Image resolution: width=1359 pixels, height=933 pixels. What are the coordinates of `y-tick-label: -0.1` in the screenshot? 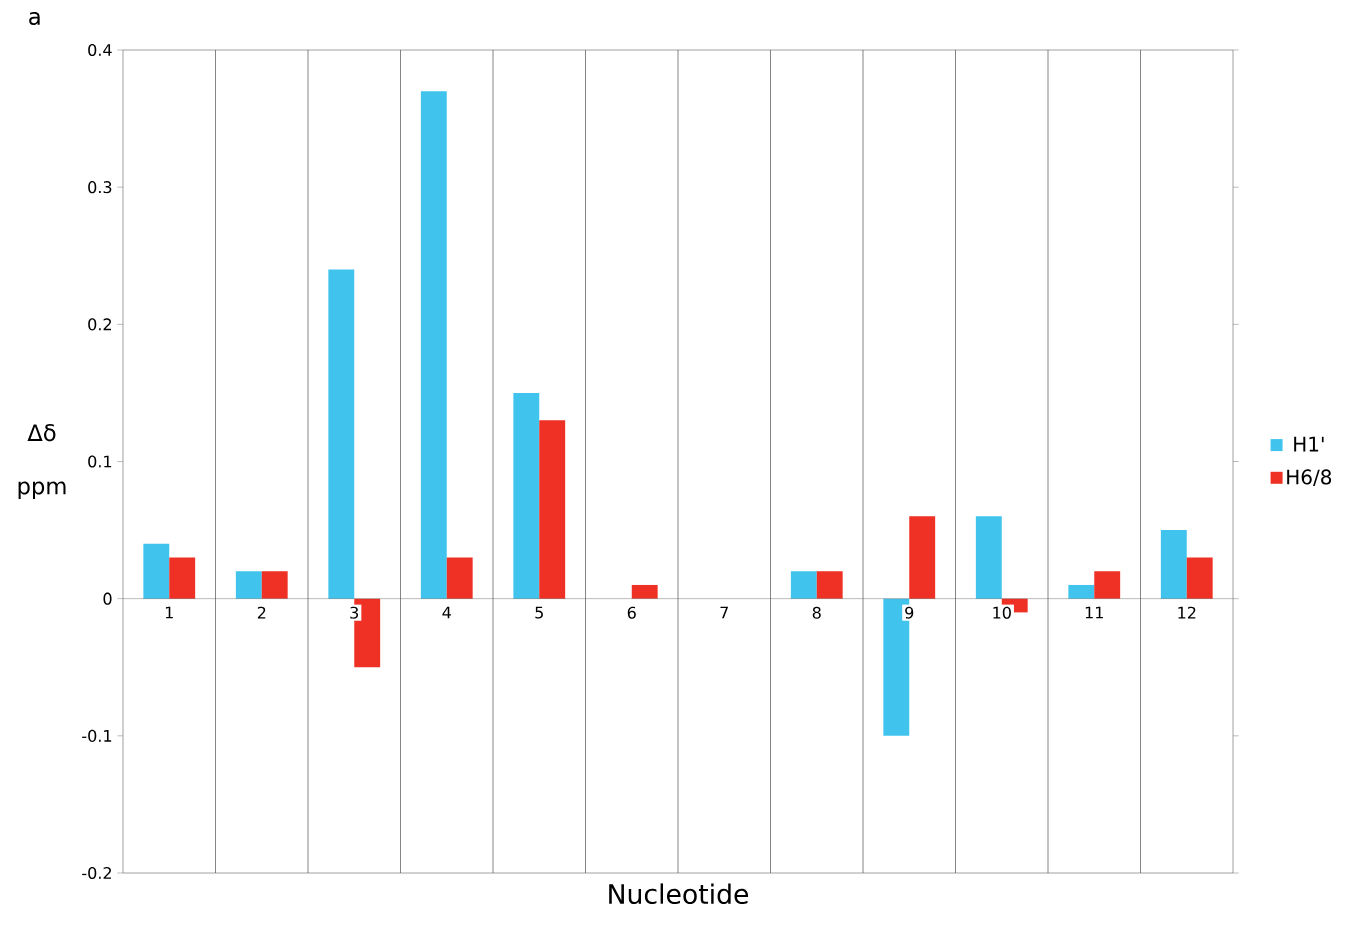 It's located at (97, 735).